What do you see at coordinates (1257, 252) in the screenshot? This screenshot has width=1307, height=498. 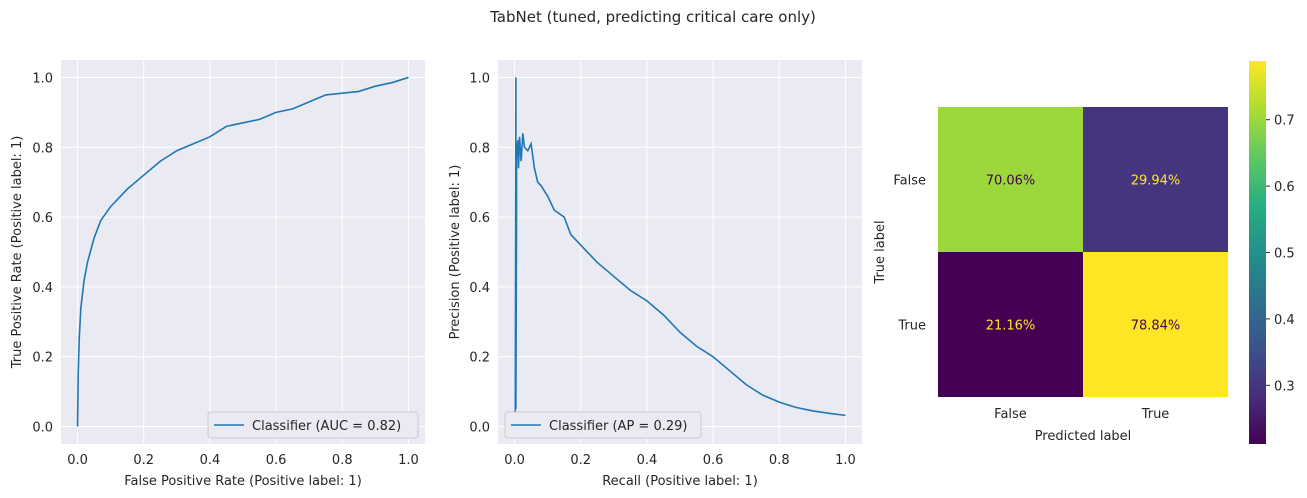 I see `colorbar` at bounding box center [1257, 252].